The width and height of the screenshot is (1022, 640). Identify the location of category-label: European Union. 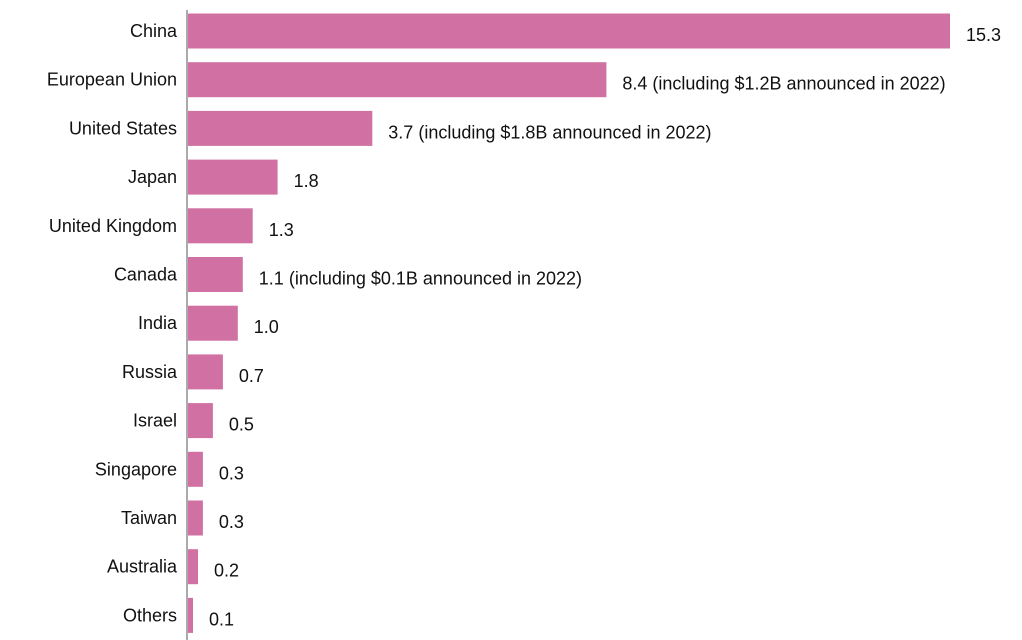
(112, 80).